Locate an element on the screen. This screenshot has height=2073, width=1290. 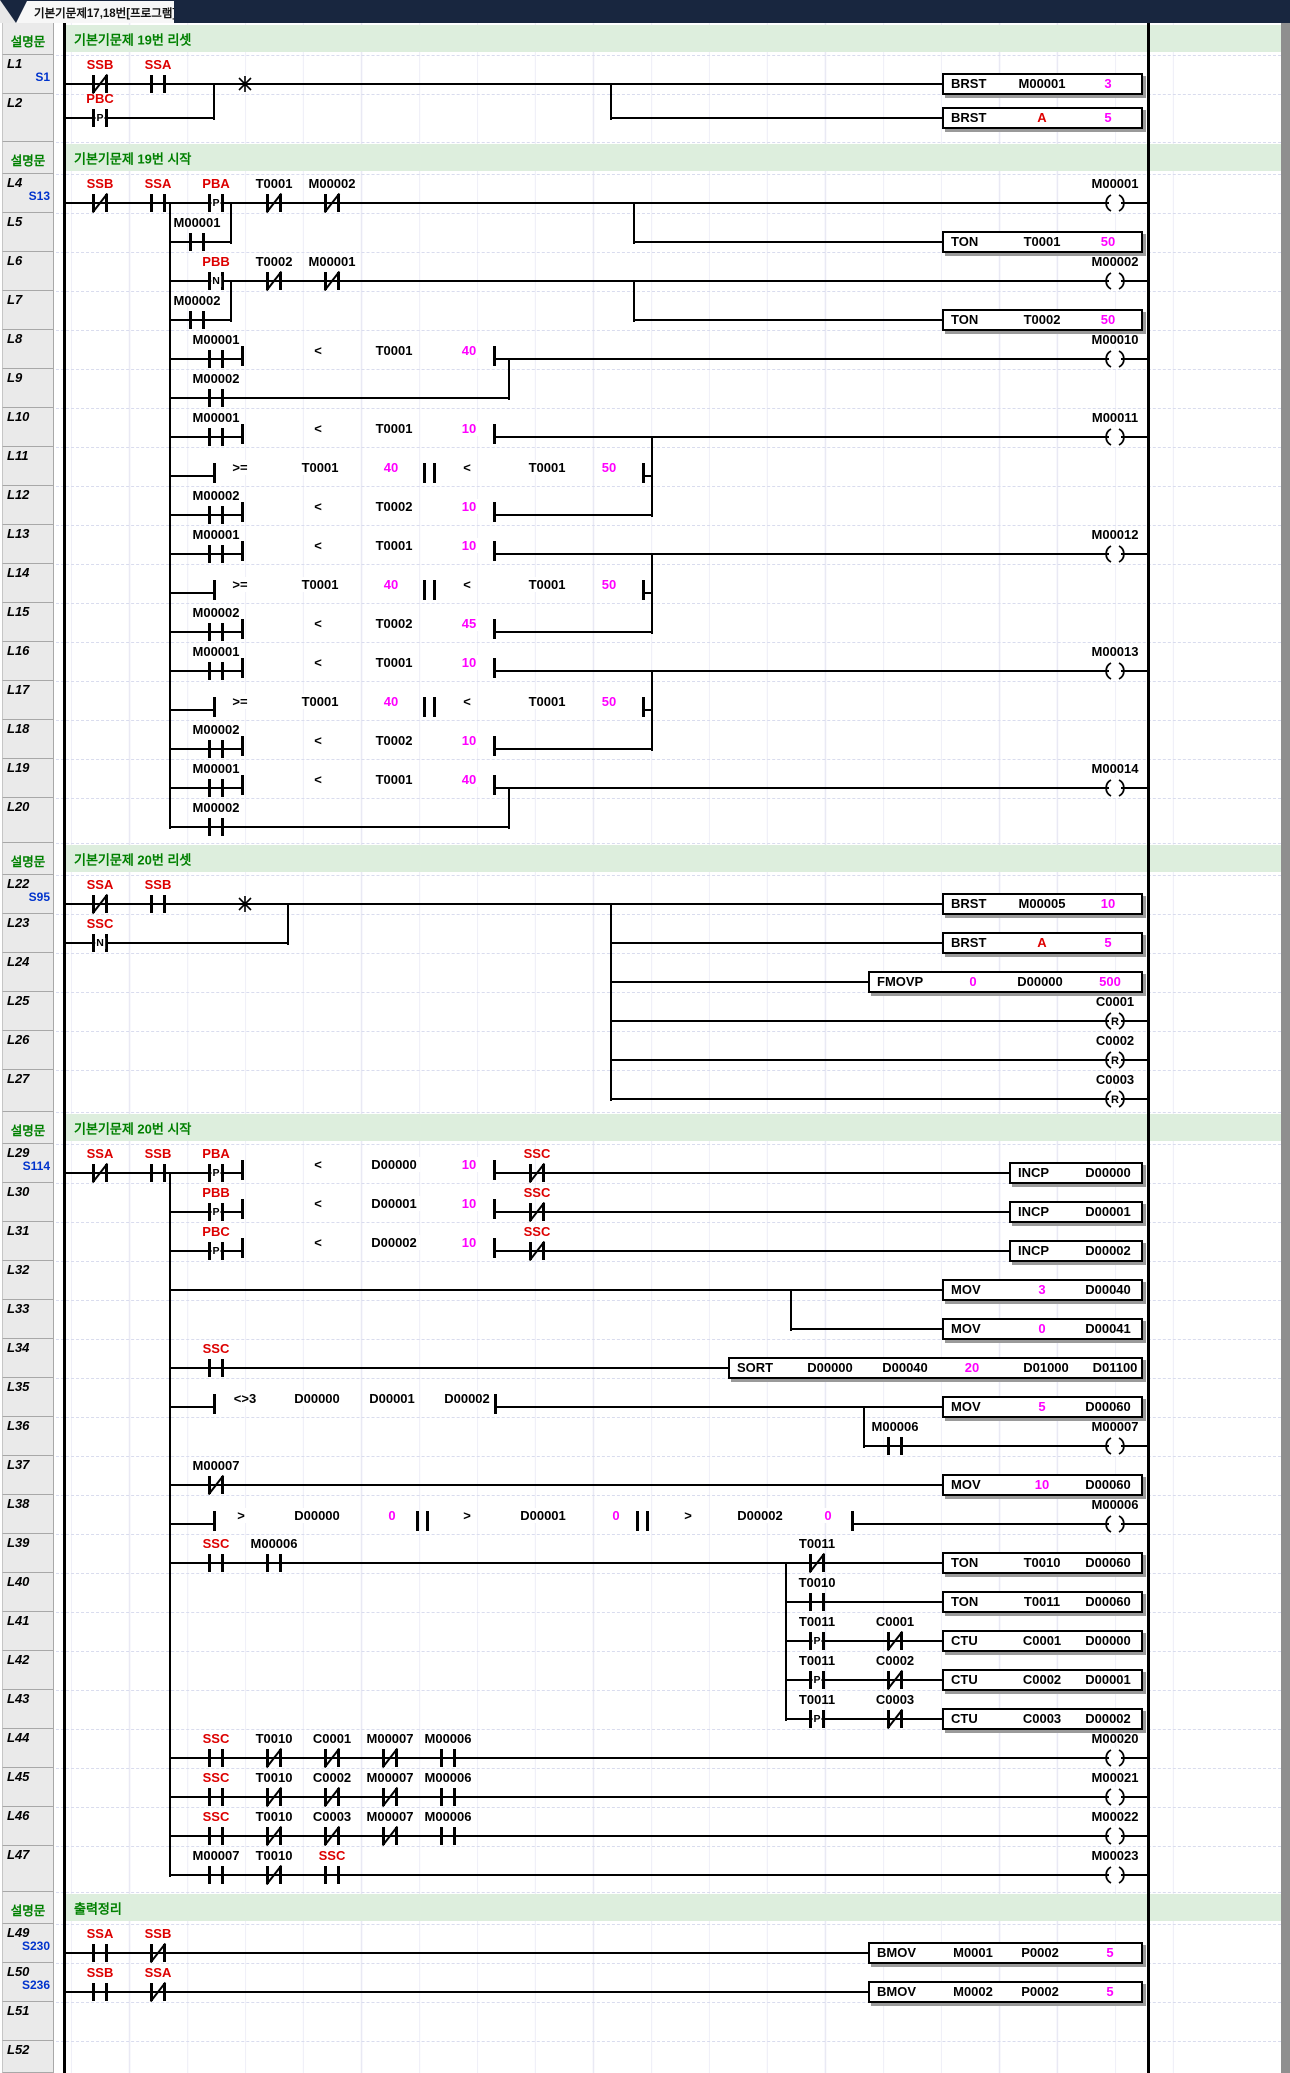
rung-gutter-cell: L12 is located at coordinates (28, 505).